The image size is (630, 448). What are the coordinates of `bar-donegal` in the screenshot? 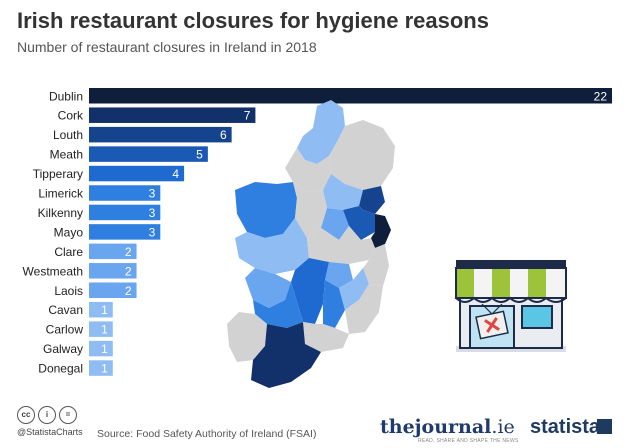 It's located at (101, 368).